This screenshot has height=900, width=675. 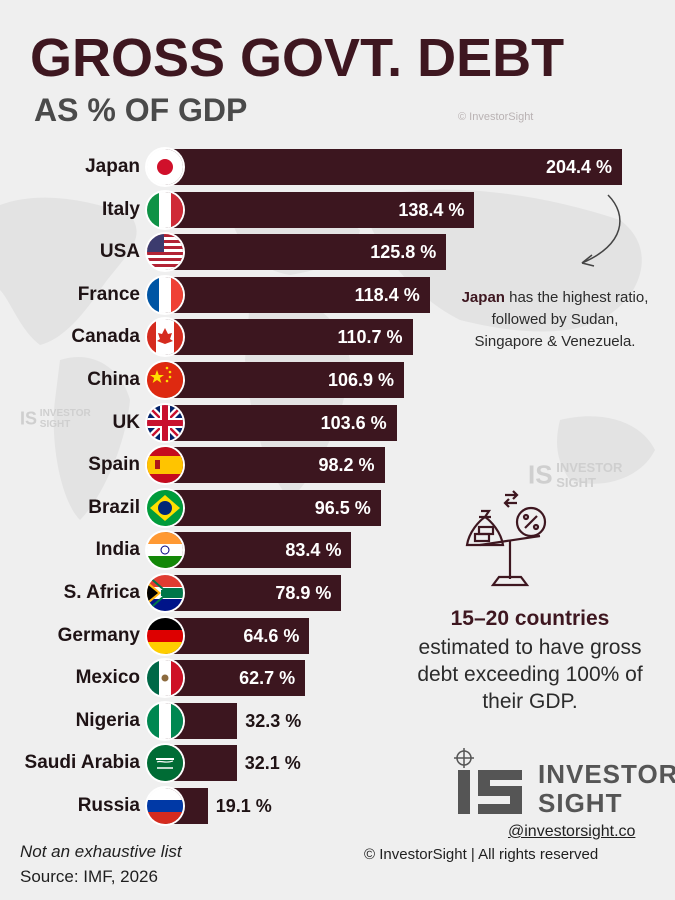 I want to click on value-label: 125.8 %, so click(x=403, y=252).